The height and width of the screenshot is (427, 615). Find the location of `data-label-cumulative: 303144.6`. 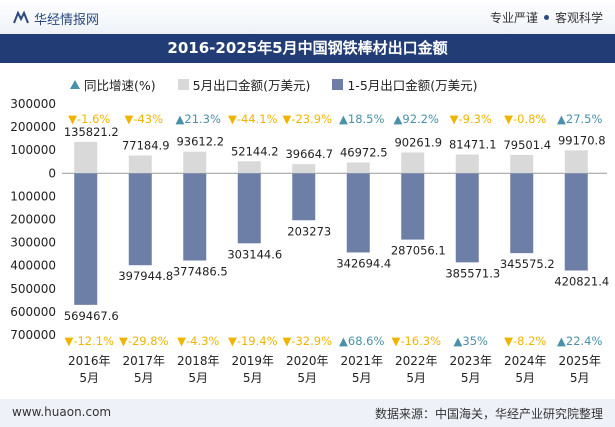

data-label-cumulative: 303144.6 is located at coordinates (254, 254).